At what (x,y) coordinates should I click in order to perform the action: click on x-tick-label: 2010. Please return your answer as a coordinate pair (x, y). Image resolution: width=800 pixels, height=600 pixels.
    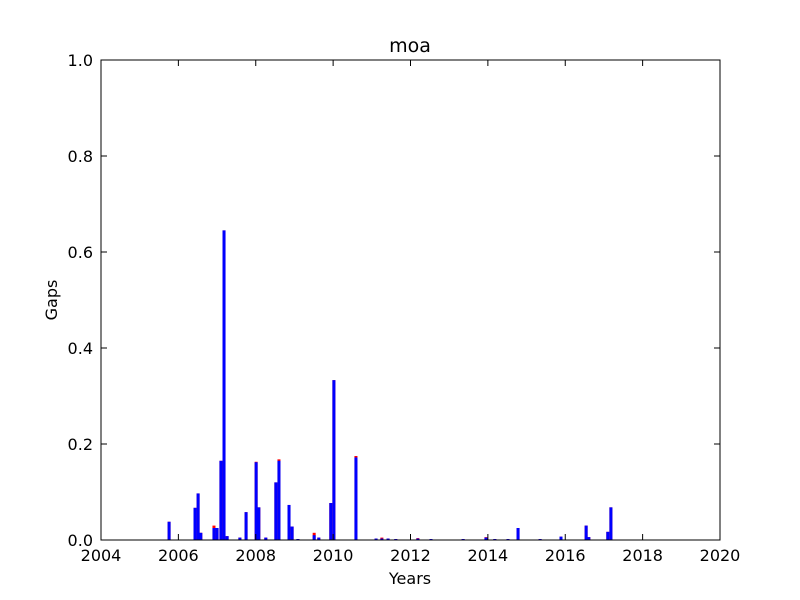
    Looking at the image, I should click on (333, 555).